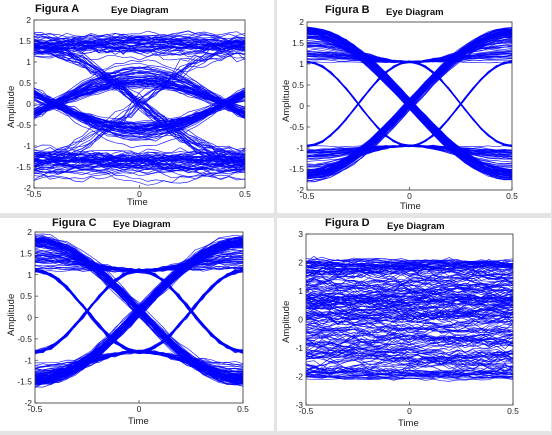  Describe the element at coordinates (74, 223) in the screenshot. I see `figure-label-c: Figura C` at that location.